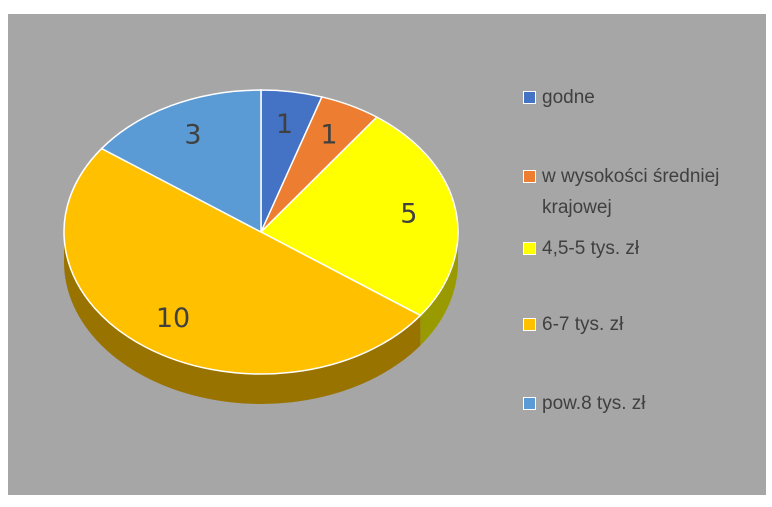 The height and width of the screenshot is (507, 772). Describe the element at coordinates (173, 318) in the screenshot. I see `data-label: 10` at that location.